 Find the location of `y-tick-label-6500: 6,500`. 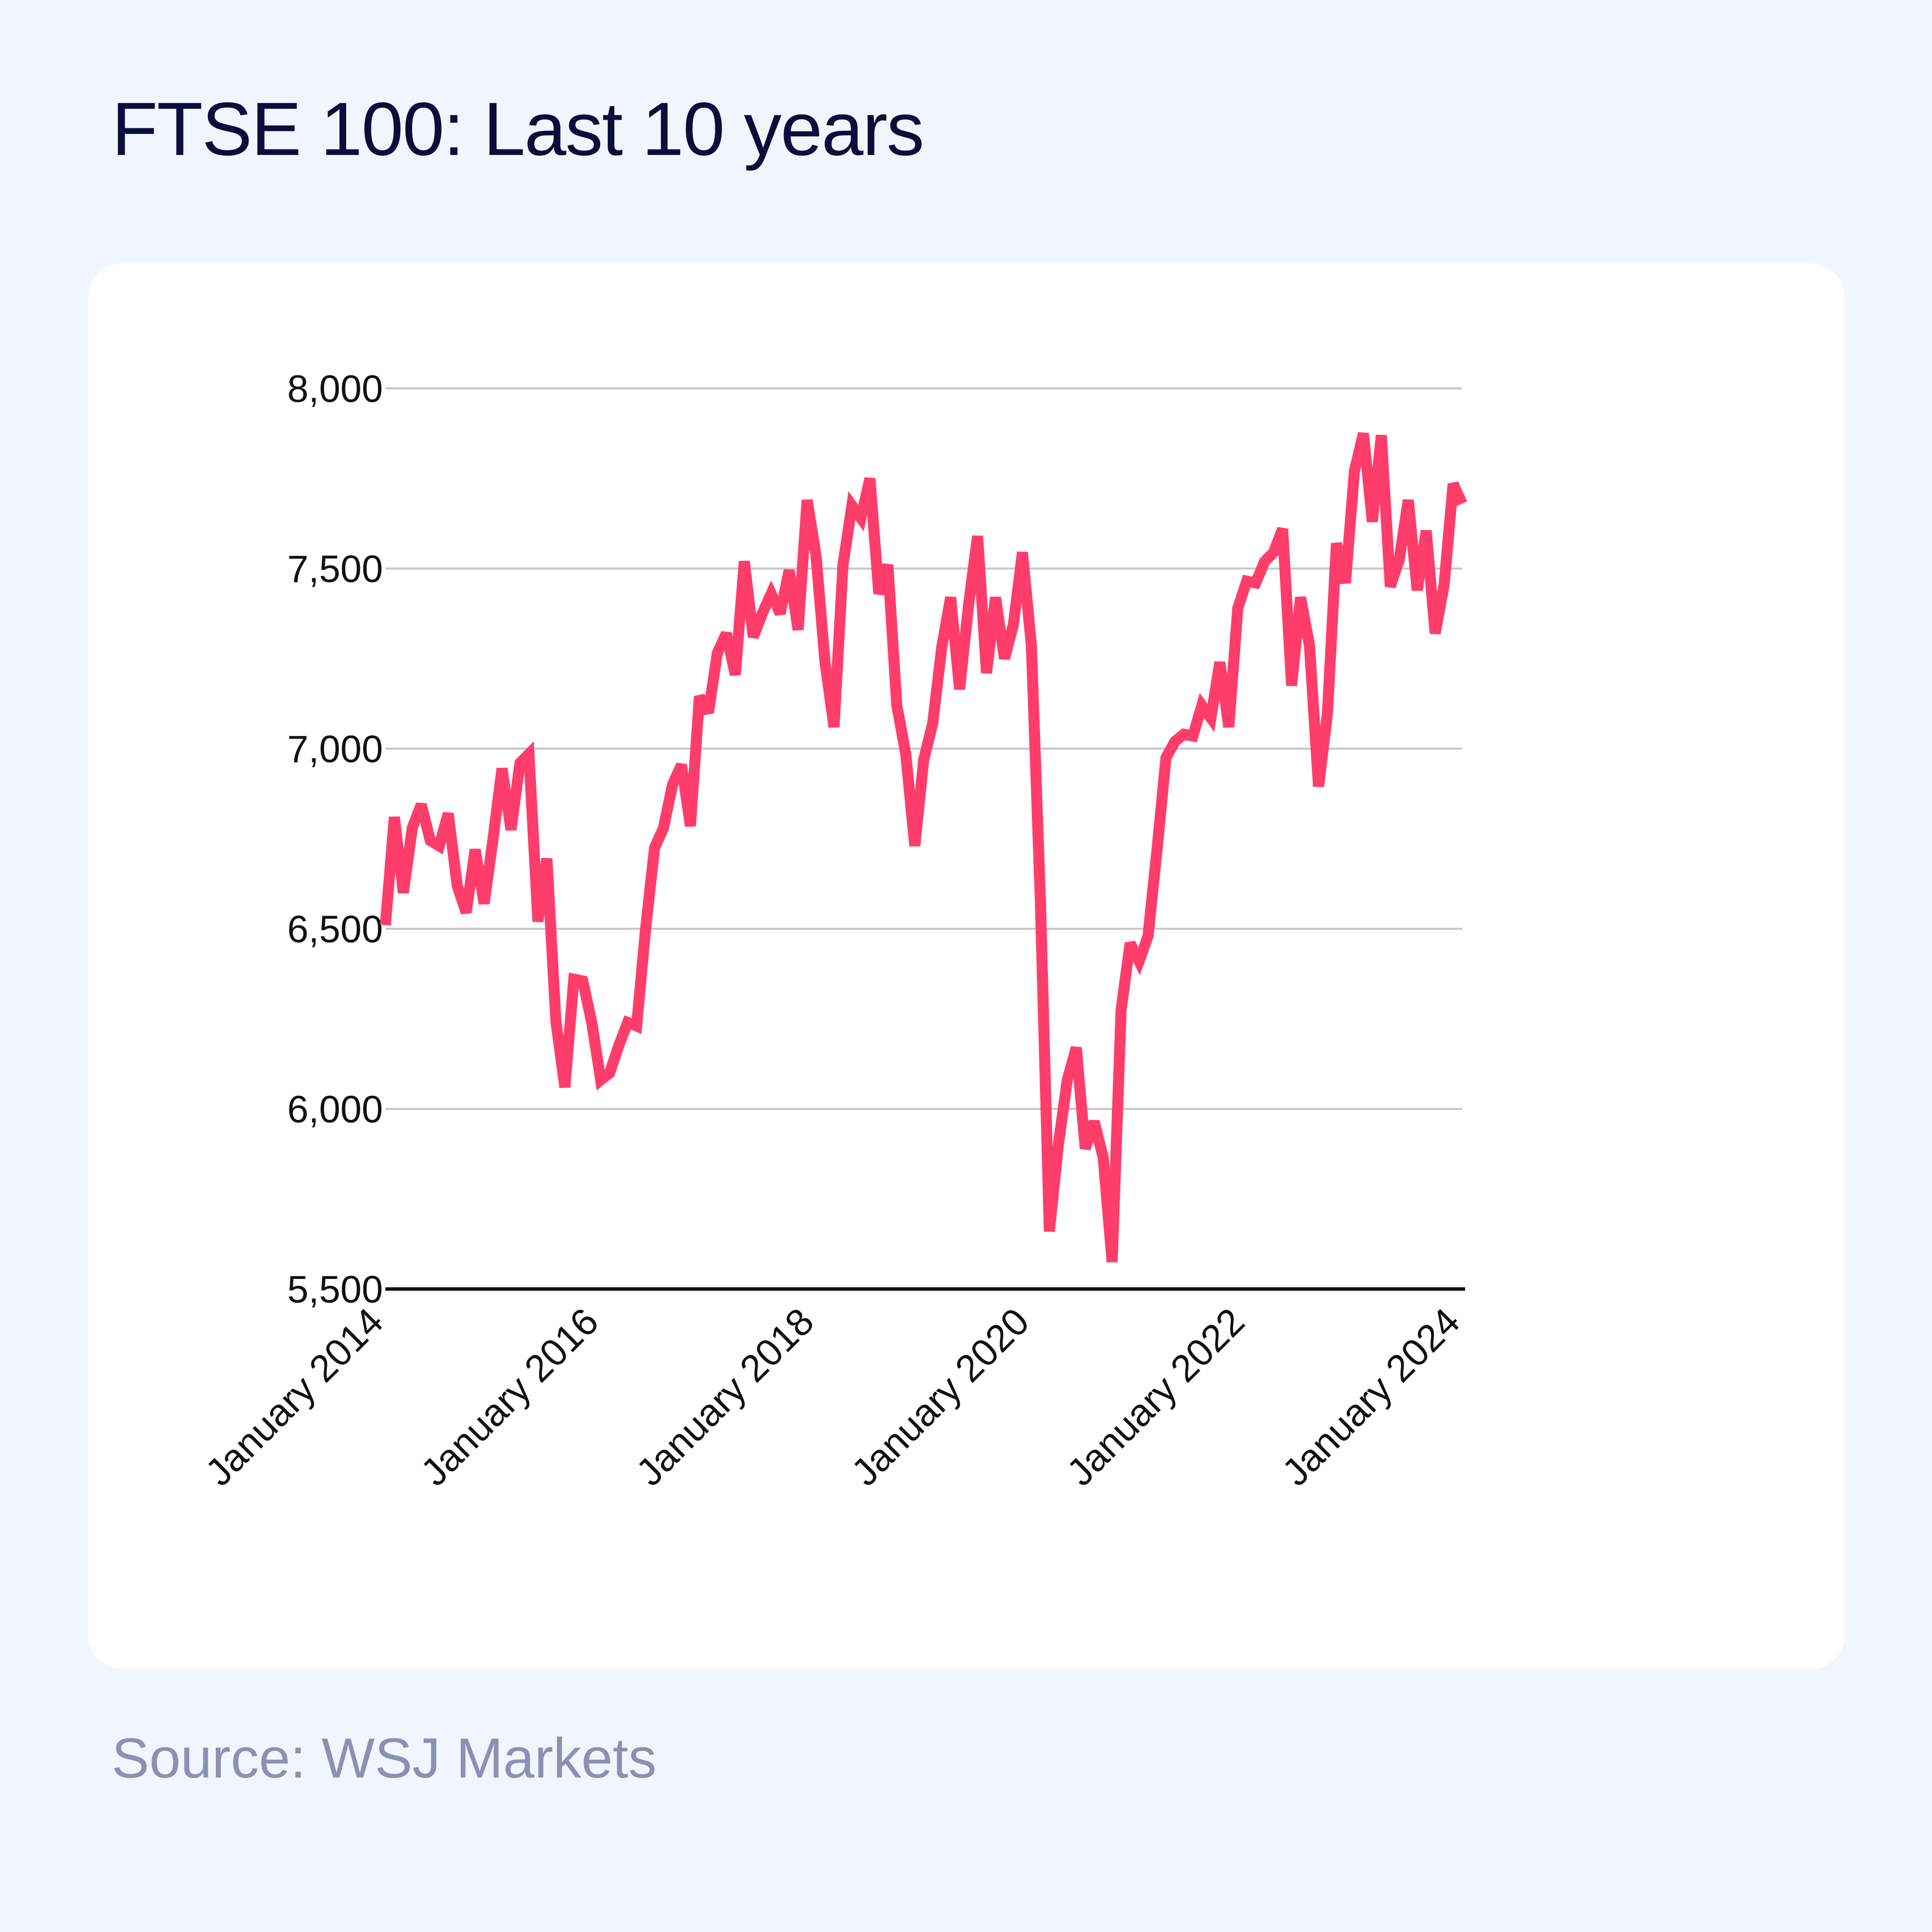

y-tick-label-6500: 6,500 is located at coordinates (335, 930).